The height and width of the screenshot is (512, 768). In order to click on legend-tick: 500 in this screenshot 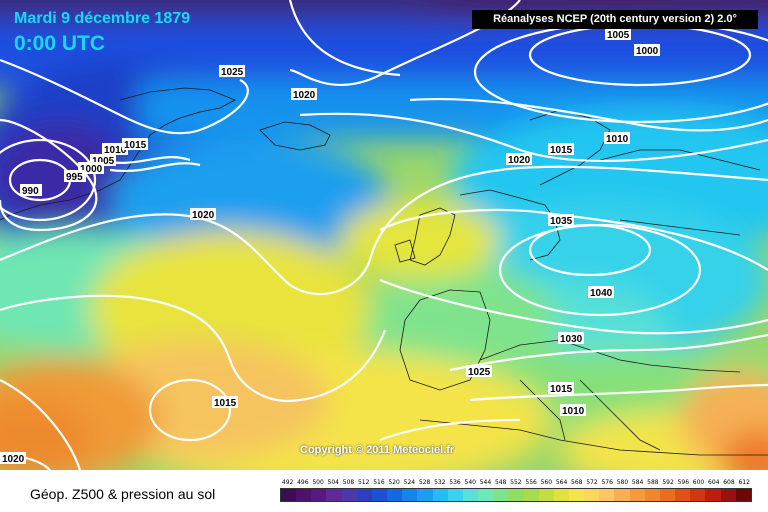, I will do `click(318, 482)`.